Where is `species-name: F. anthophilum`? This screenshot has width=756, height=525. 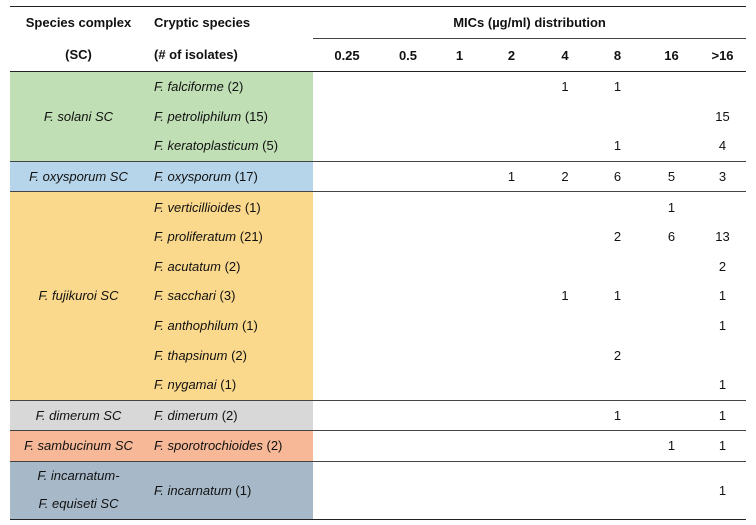
species-name: F. anthophilum is located at coordinates (196, 326).